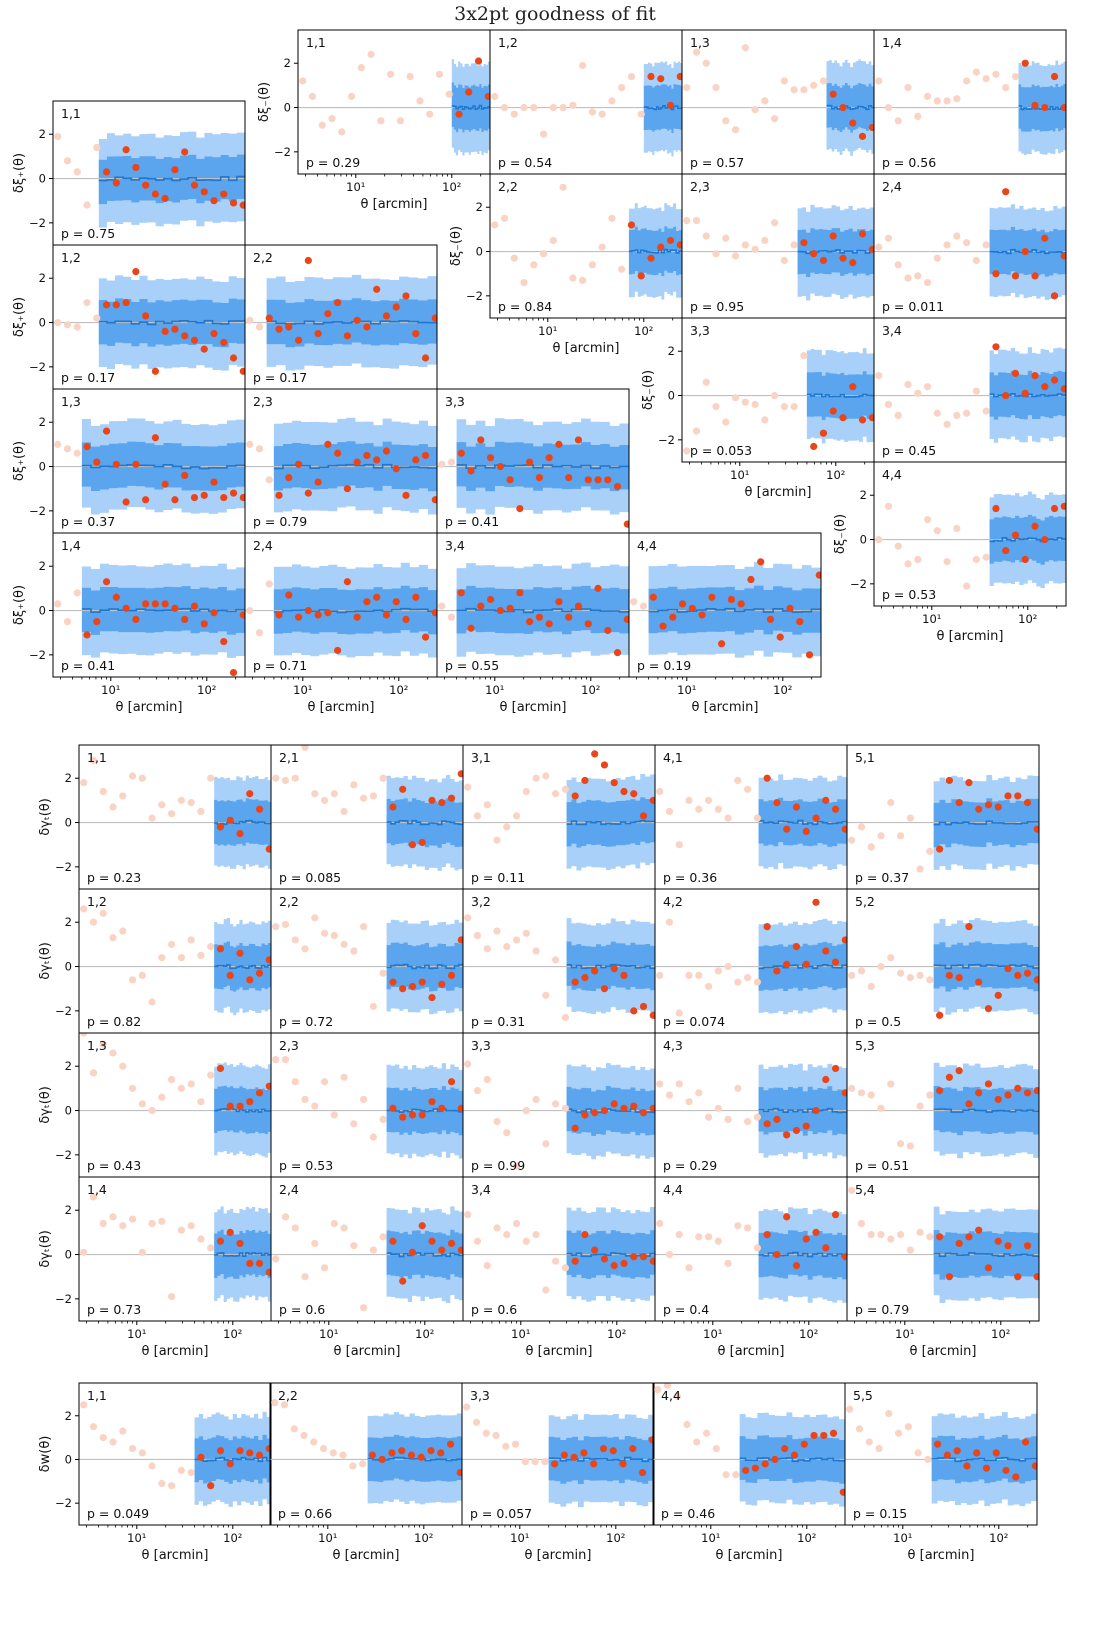 This screenshot has height=1632, width=1111. I want to click on panel-gamma_t-1-3: 1,3 p = 0.43 2 0 −2 δγₜ(θ), so click(155, 1105).